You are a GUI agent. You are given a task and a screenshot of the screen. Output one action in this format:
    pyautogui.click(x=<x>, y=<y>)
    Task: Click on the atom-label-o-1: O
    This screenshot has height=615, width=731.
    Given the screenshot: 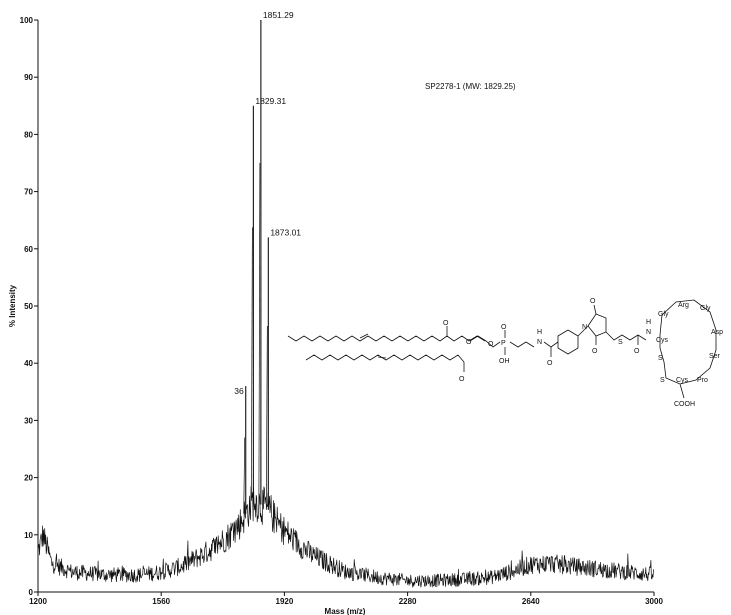 What is the action you would take?
    pyautogui.click(x=446, y=323)
    